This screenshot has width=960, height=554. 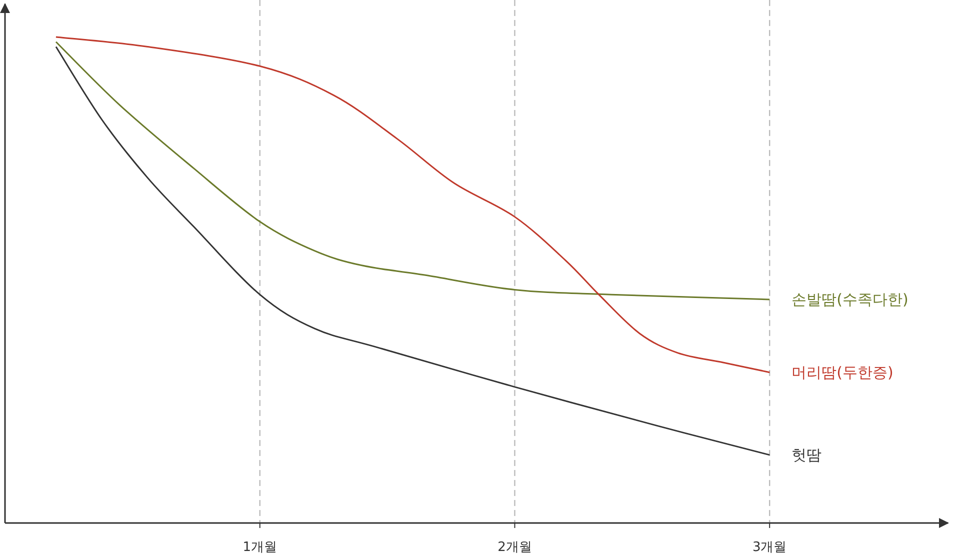 I want to click on x-tick-label: 2개월, so click(x=515, y=547).